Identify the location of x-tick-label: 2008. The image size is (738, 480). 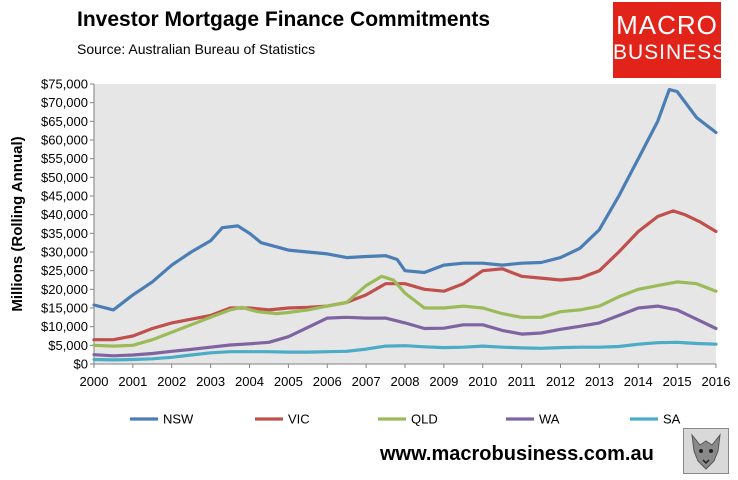
(405, 381).